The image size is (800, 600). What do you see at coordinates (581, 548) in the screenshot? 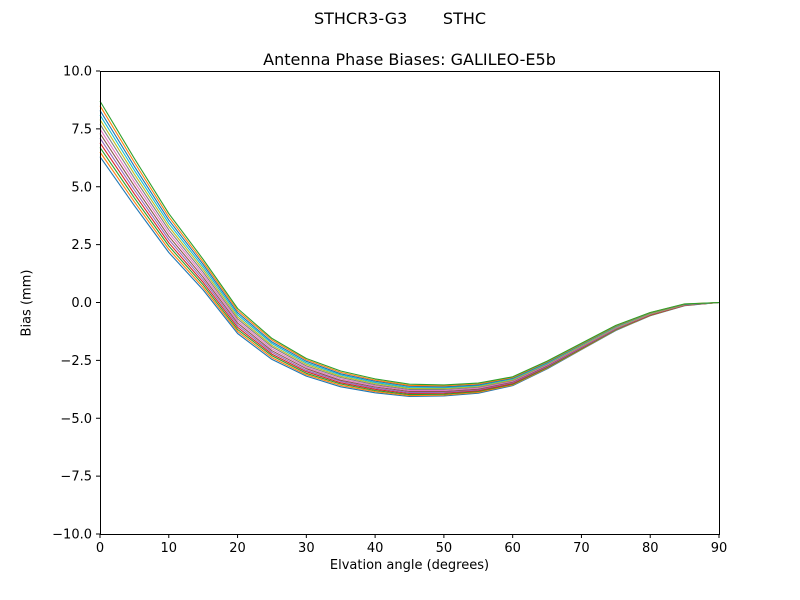
I see `x-tick-label: 70` at bounding box center [581, 548].